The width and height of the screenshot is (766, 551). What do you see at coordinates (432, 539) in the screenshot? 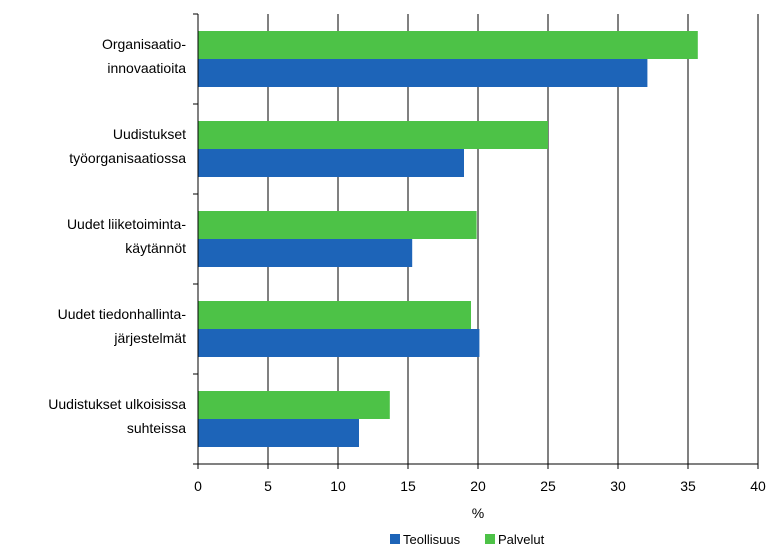
I see `legend-label-teollisuus: Teollisuus` at bounding box center [432, 539].